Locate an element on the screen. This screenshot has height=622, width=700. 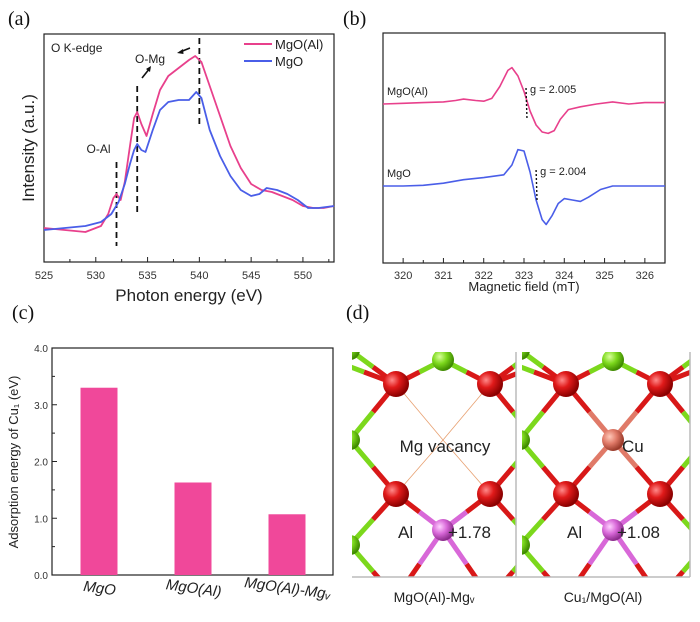
y-tick-label-c: 4.0 is located at coordinates (41, 349).